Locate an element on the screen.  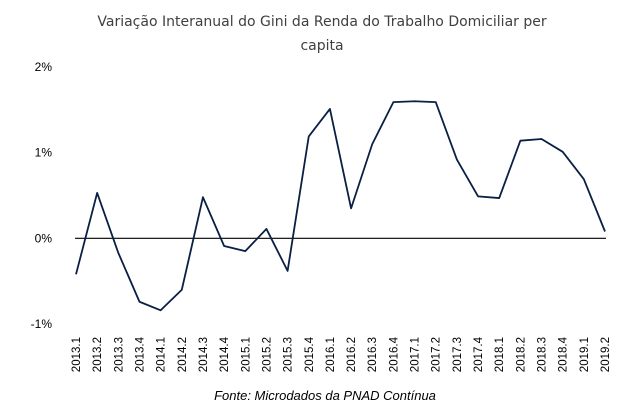
x-tick-label: 2013.3 is located at coordinates (119, 354).